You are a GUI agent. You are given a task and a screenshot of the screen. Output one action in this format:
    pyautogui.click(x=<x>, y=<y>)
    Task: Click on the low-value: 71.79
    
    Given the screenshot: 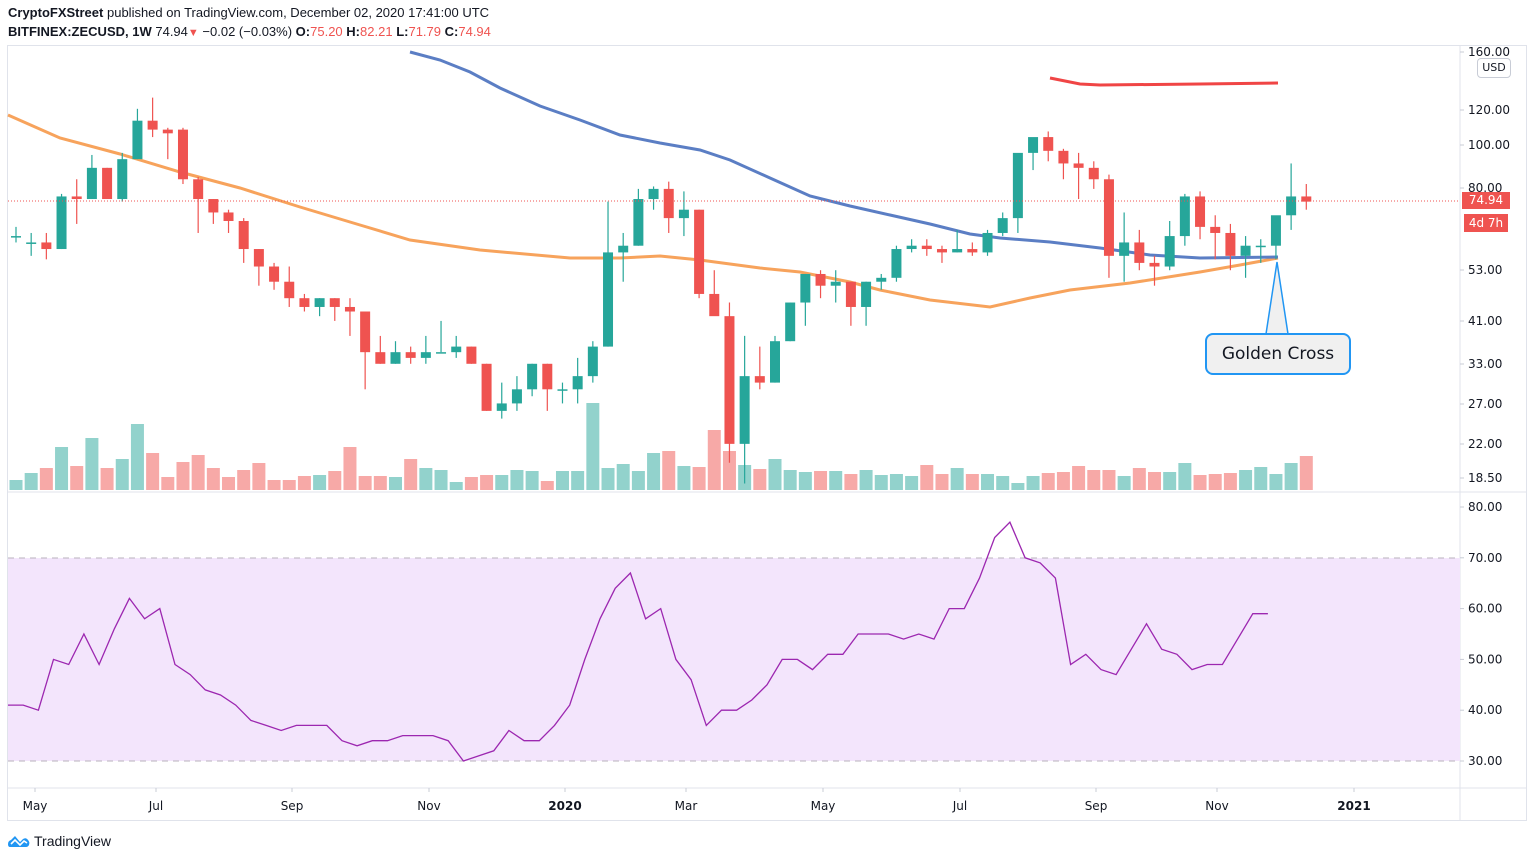 What is the action you would take?
    pyautogui.click(x=425, y=31)
    